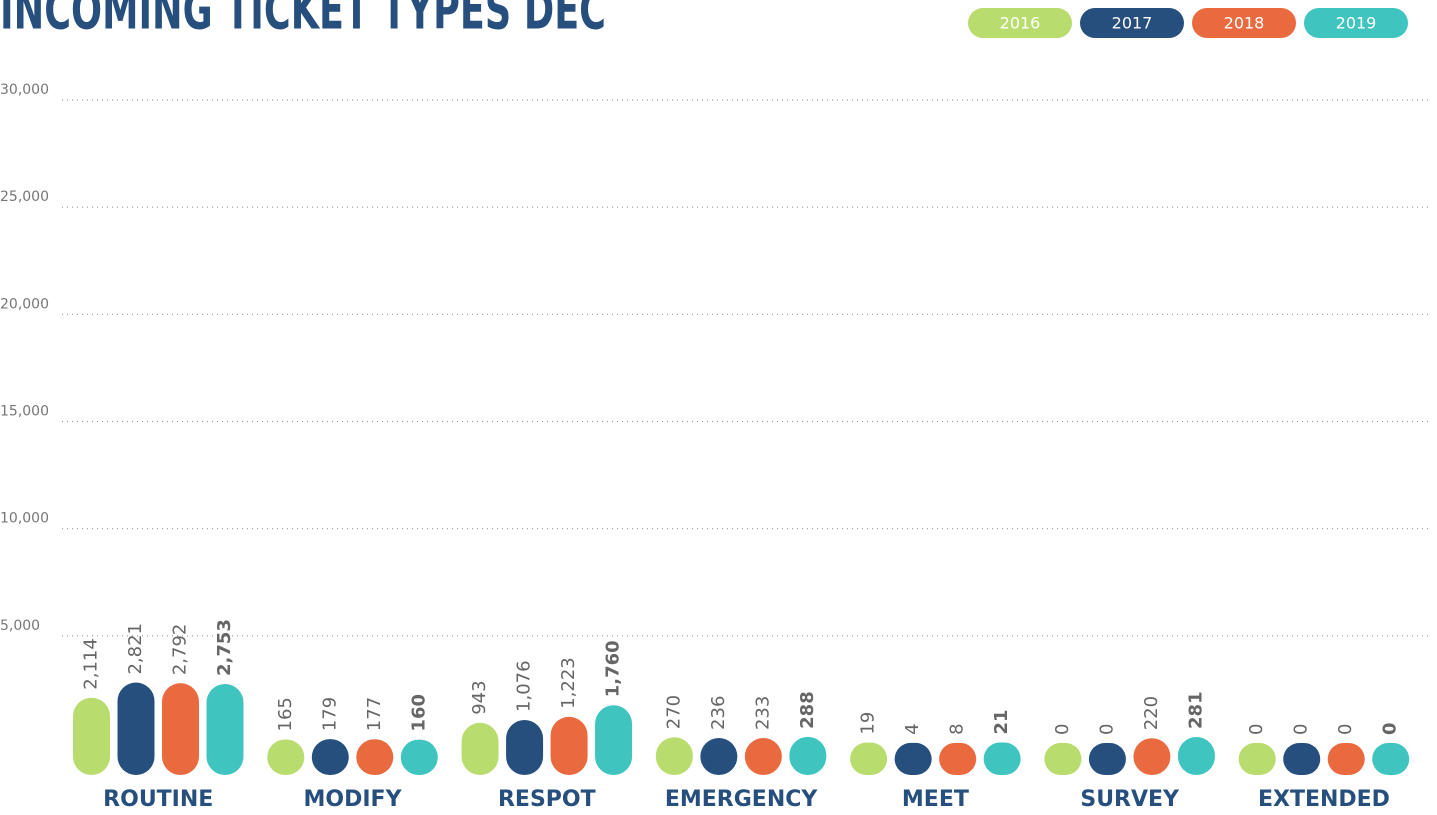 Image resolution: width=1437 pixels, height=815 pixels. What do you see at coordinates (957, 728) in the screenshot?
I see `value-label: 8` at bounding box center [957, 728].